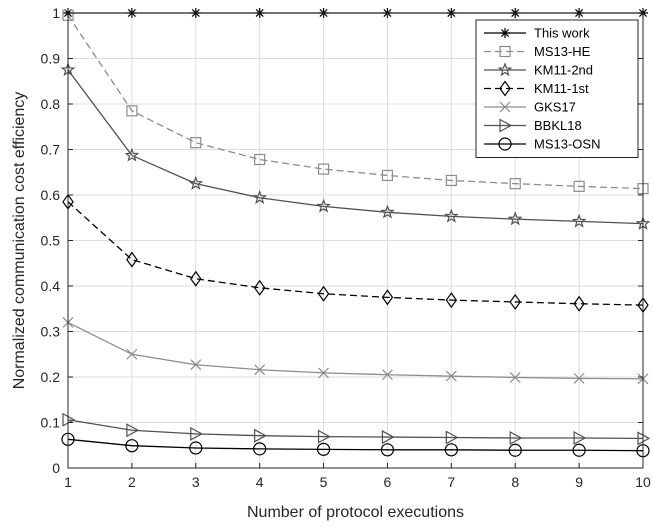 The image size is (653, 527). I want to click on x-tick-label: 3, so click(196, 482).